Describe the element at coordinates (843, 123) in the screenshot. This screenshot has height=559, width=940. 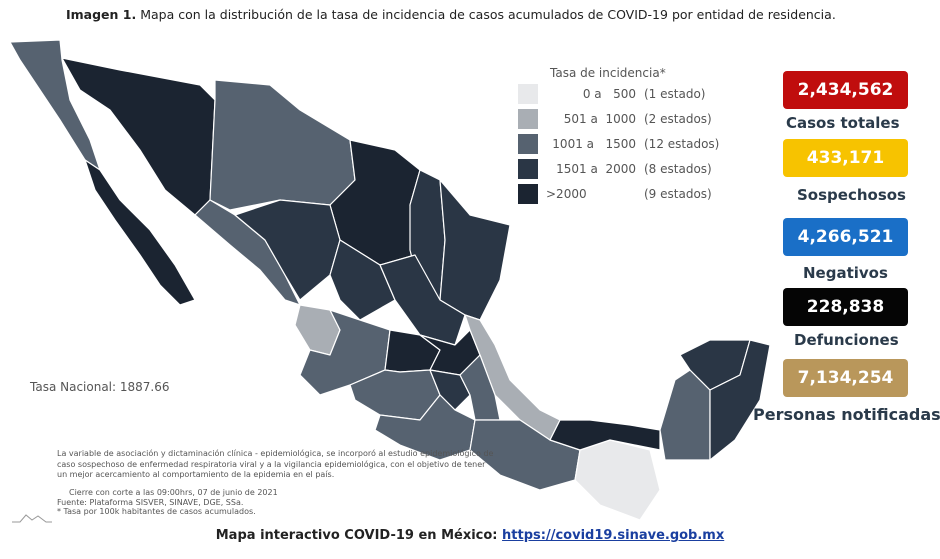
I see `total-cases-label: Casos totales` at that location.